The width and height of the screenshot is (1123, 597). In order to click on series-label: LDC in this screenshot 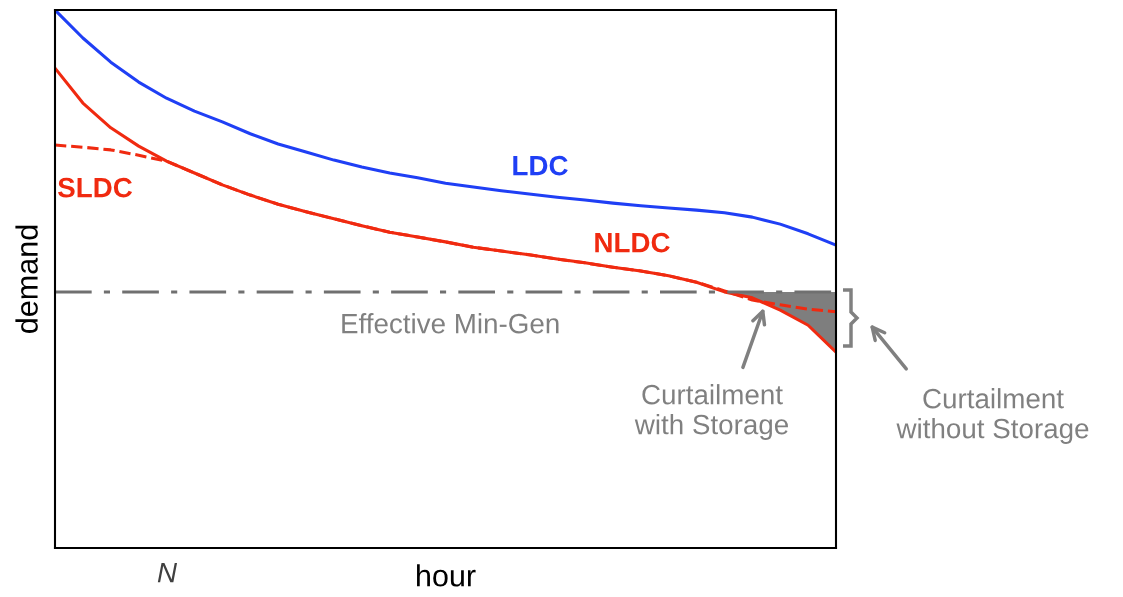, I will do `click(540, 165)`.